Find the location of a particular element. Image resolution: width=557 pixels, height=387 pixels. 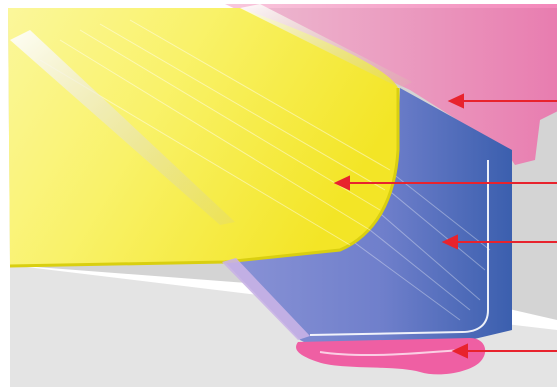

pink-base-layer is located at coordinates (391, 356).